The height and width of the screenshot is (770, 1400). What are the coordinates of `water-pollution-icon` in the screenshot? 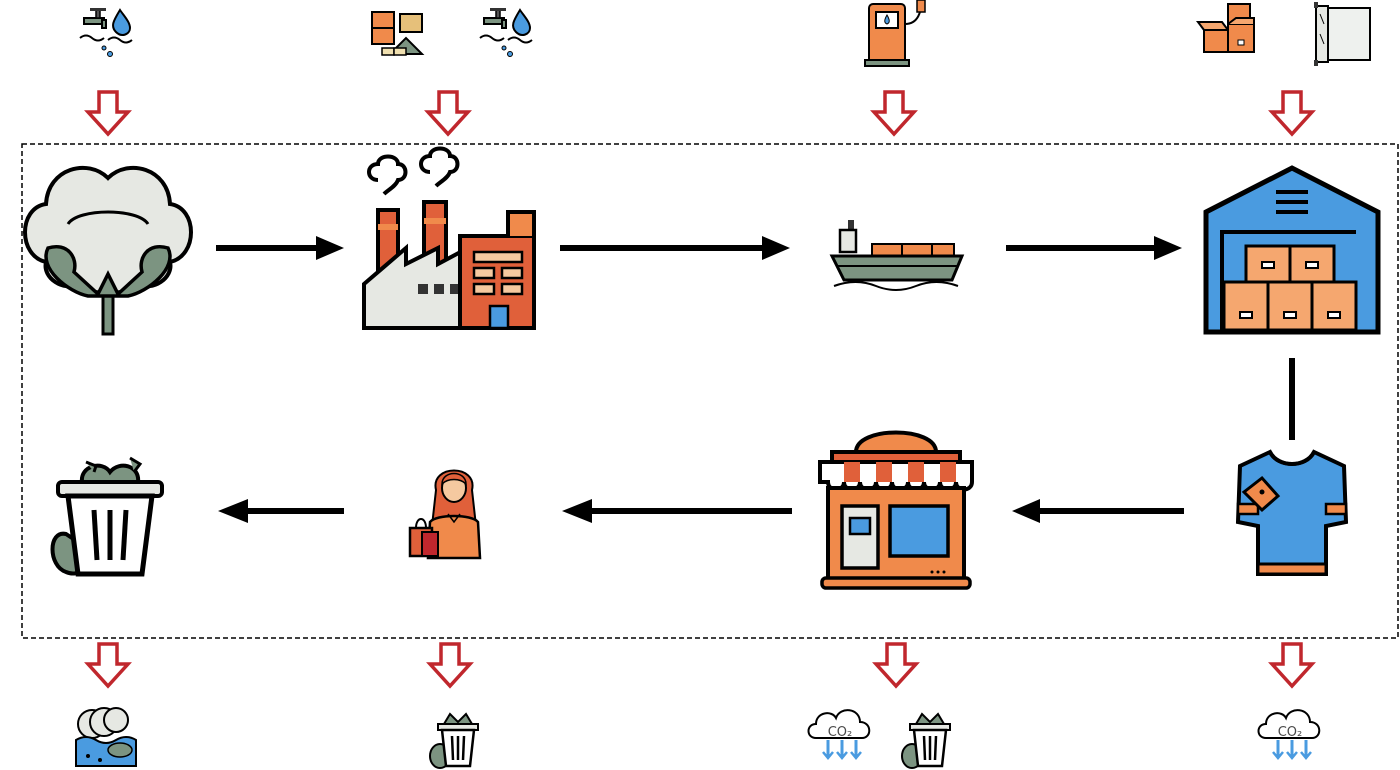 It's located at (106, 737).